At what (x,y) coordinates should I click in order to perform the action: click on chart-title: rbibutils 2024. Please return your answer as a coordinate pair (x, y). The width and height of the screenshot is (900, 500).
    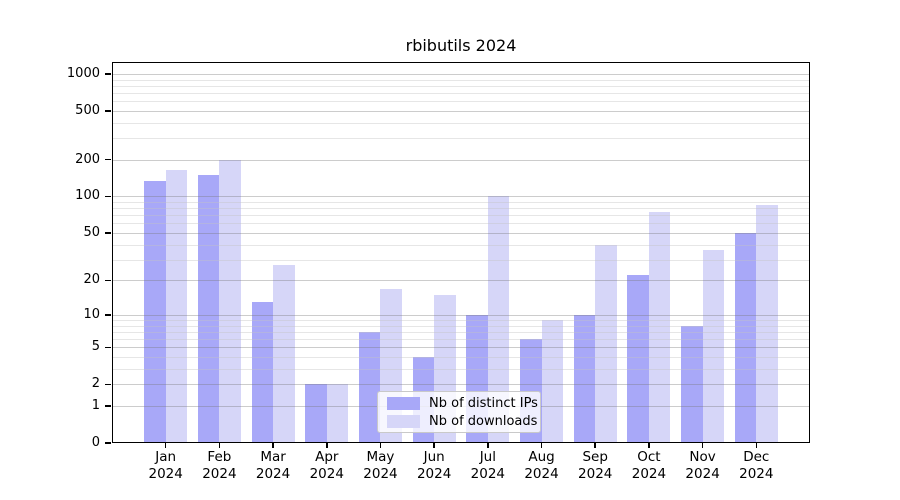
    Looking at the image, I should click on (461, 45).